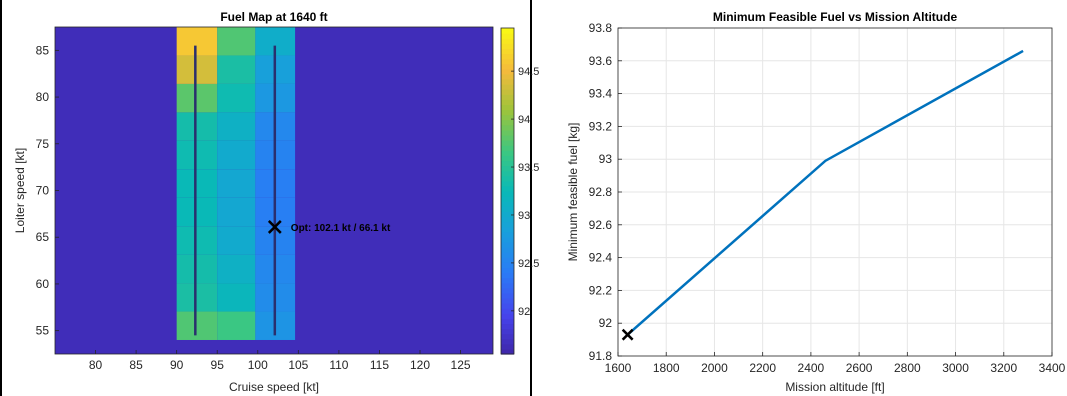 The height and width of the screenshot is (396, 1067). Describe the element at coordinates (136, 365) in the screenshot. I see `x-tick-label: 85` at that location.